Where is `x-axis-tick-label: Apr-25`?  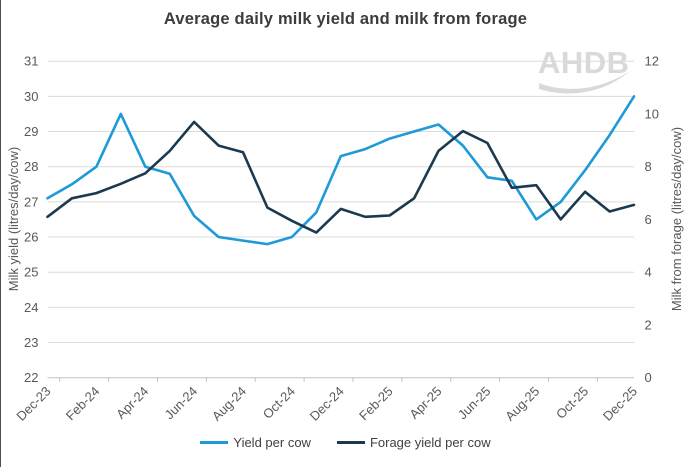 x-axis-tick-label: Apr-25 is located at coordinates (425, 403).